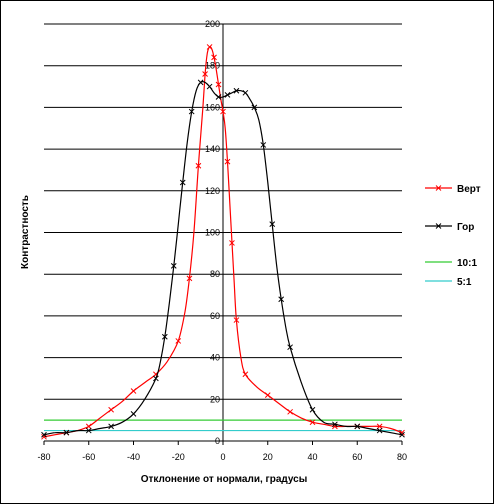 The width and height of the screenshot is (494, 504). What do you see at coordinates (451, 263) in the screenshot?
I see `legend-entry-10-1: 10:1` at bounding box center [451, 263].